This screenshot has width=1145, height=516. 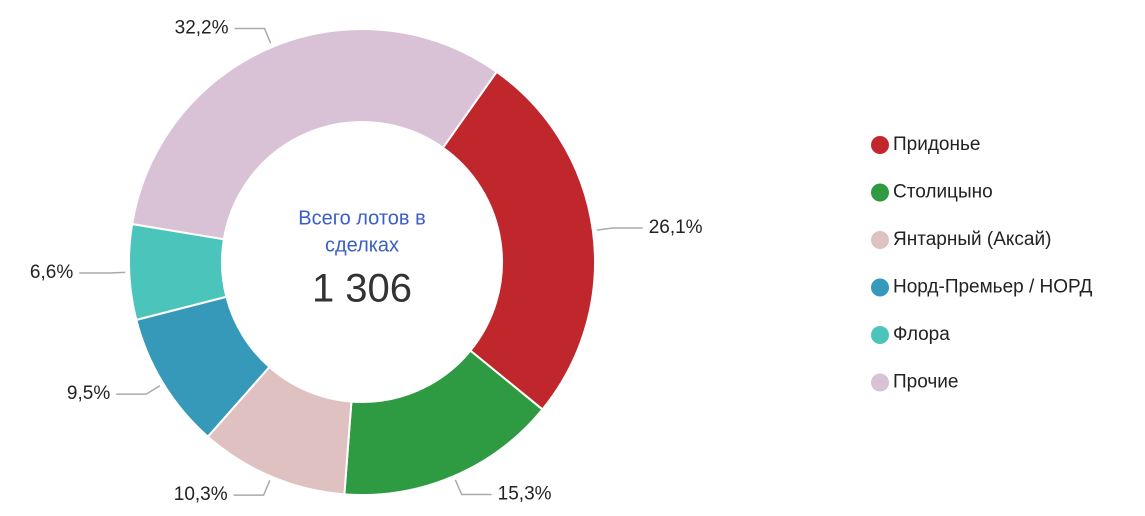 What do you see at coordinates (676, 227) in the screenshot?
I see `data-label: 26,1%` at bounding box center [676, 227].